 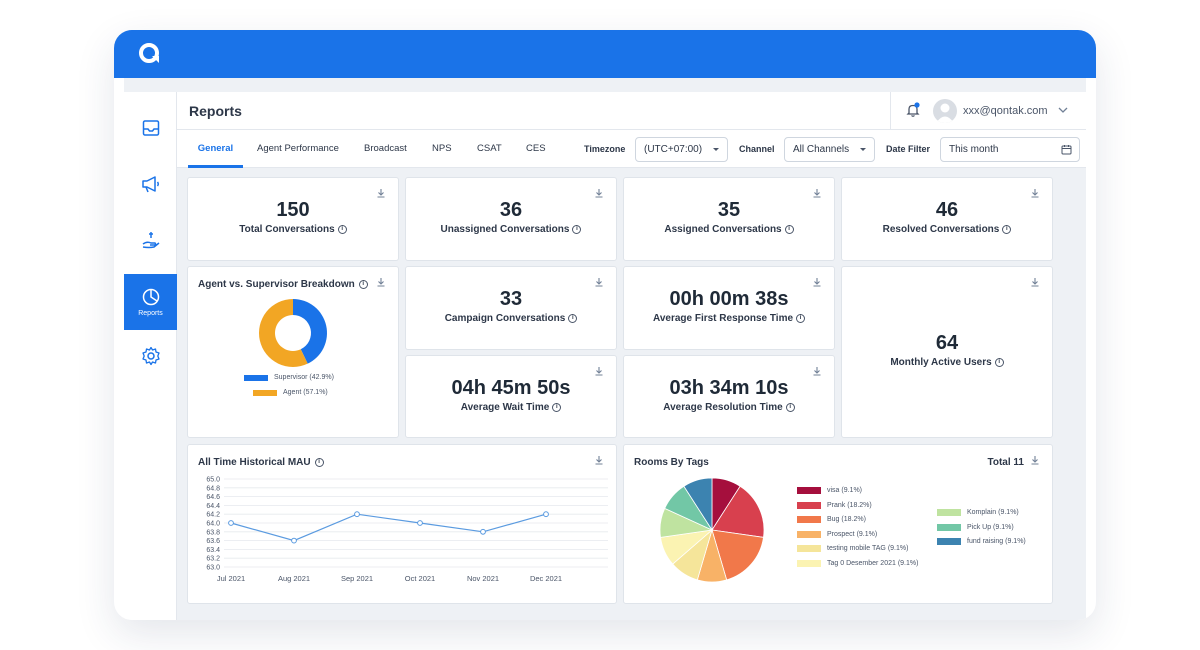 What do you see at coordinates (310, 331) in the screenshot?
I see `donut-slice-supervisor` at bounding box center [310, 331].